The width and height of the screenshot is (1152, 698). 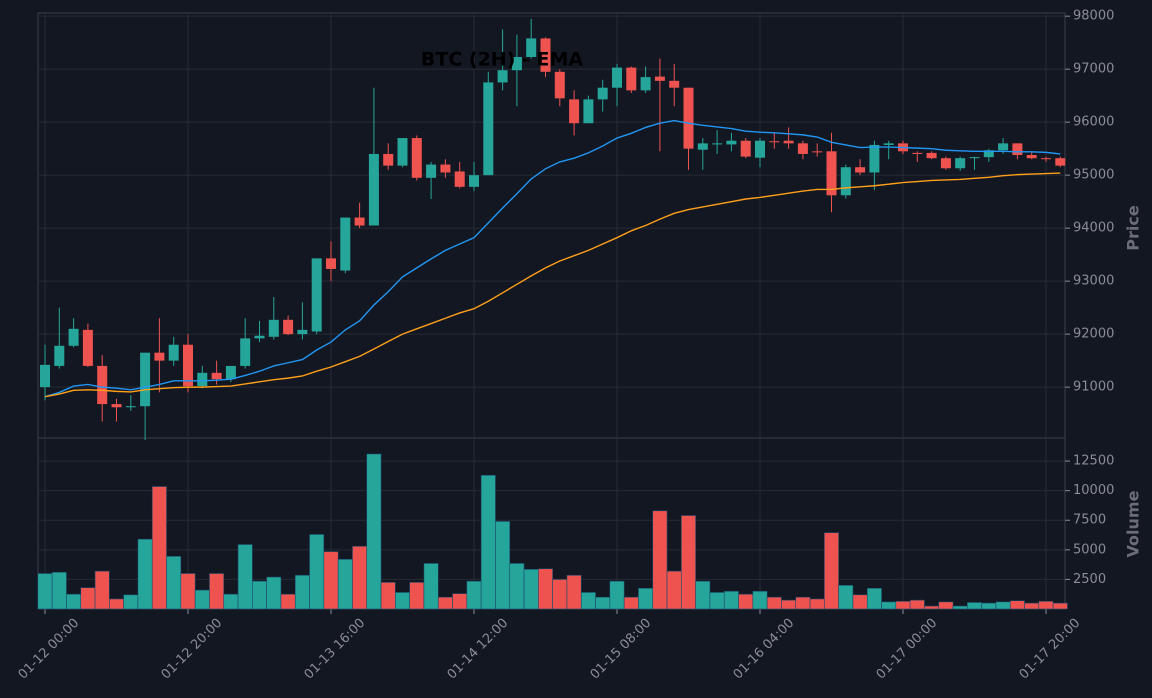 What do you see at coordinates (1093, 16) in the screenshot?
I see `y-tick-label: 98000` at bounding box center [1093, 16].